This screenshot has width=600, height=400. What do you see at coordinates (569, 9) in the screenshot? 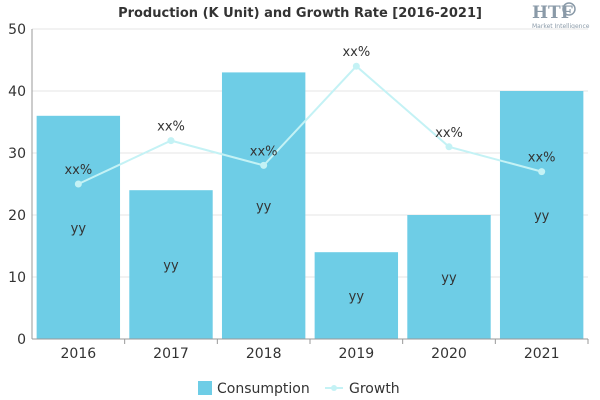
I see `globe-icon` at bounding box center [569, 9].